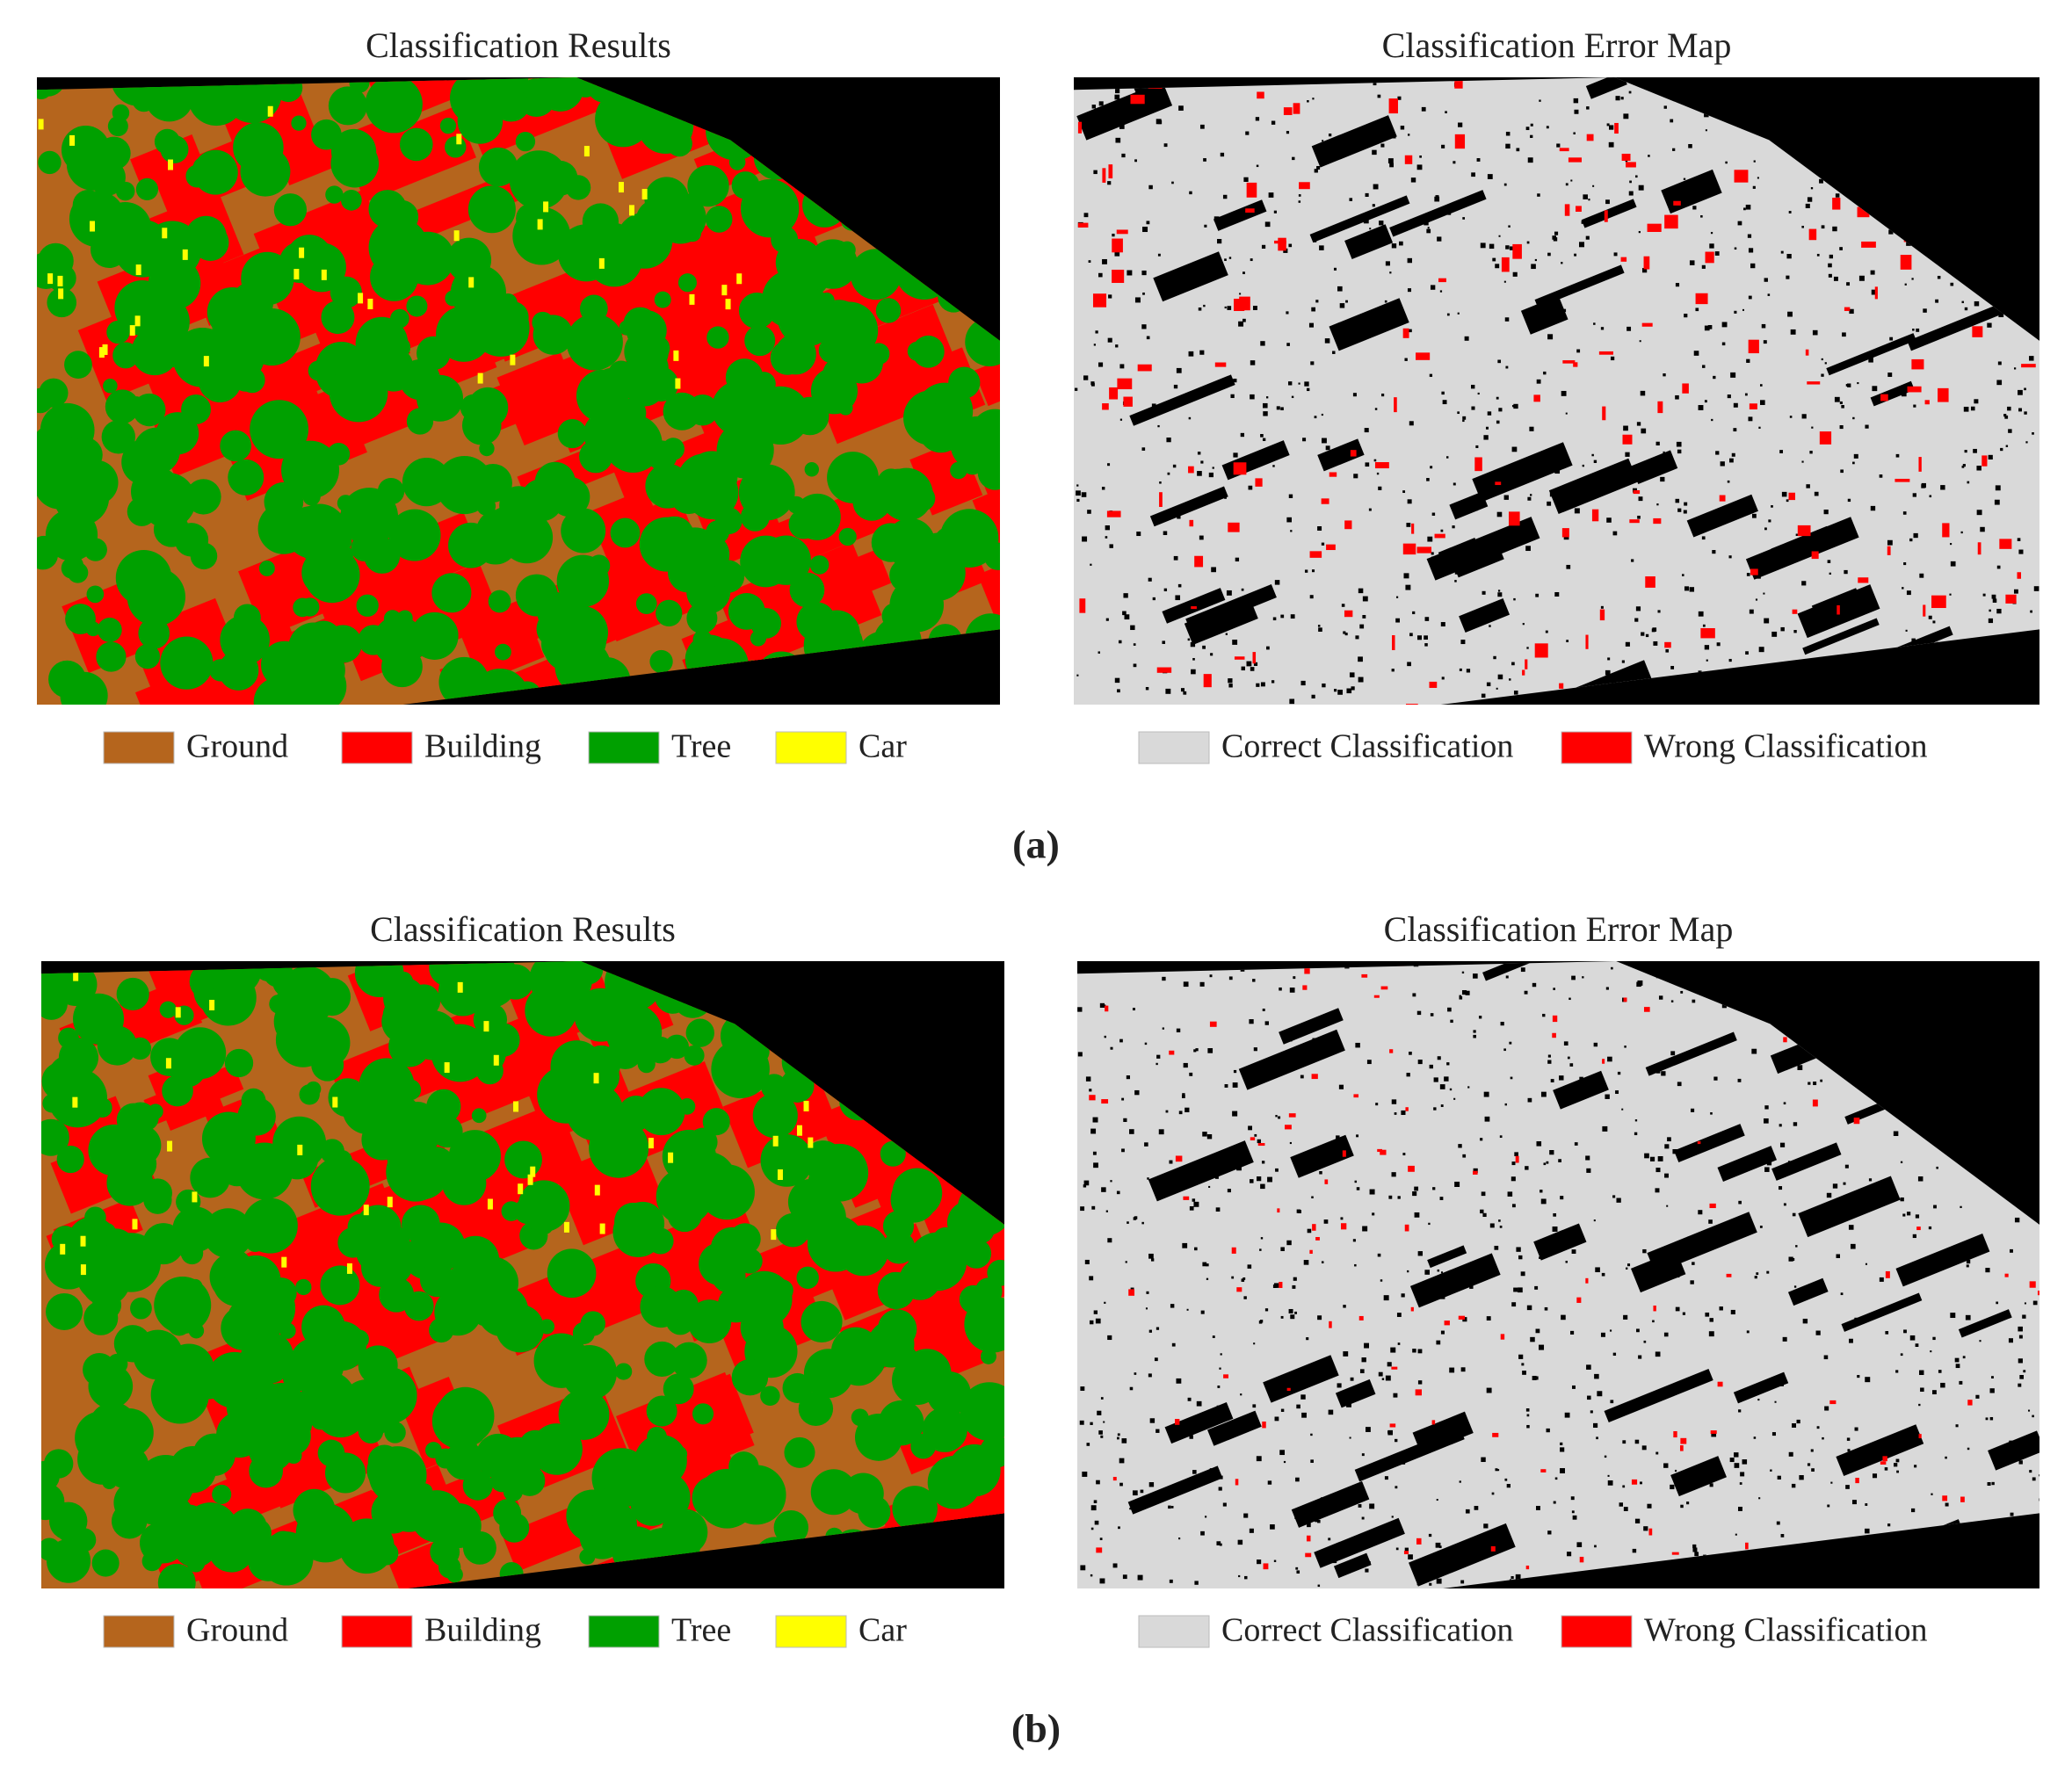  What do you see at coordinates (883, 746) in the screenshot?
I see `legend-label: Car` at bounding box center [883, 746].